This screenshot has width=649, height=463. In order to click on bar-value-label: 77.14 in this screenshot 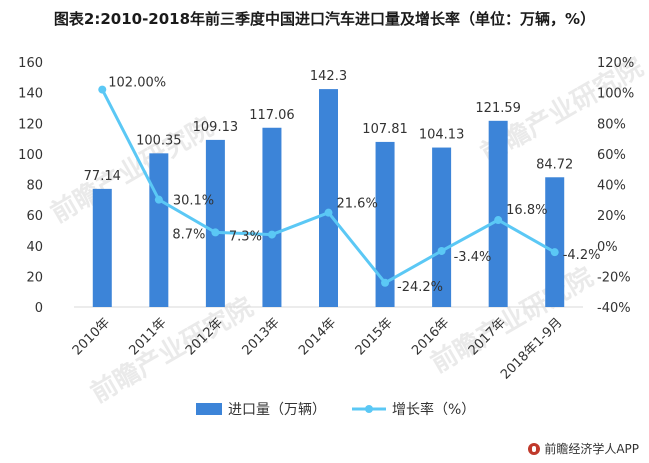, I will do `click(102, 176)`.